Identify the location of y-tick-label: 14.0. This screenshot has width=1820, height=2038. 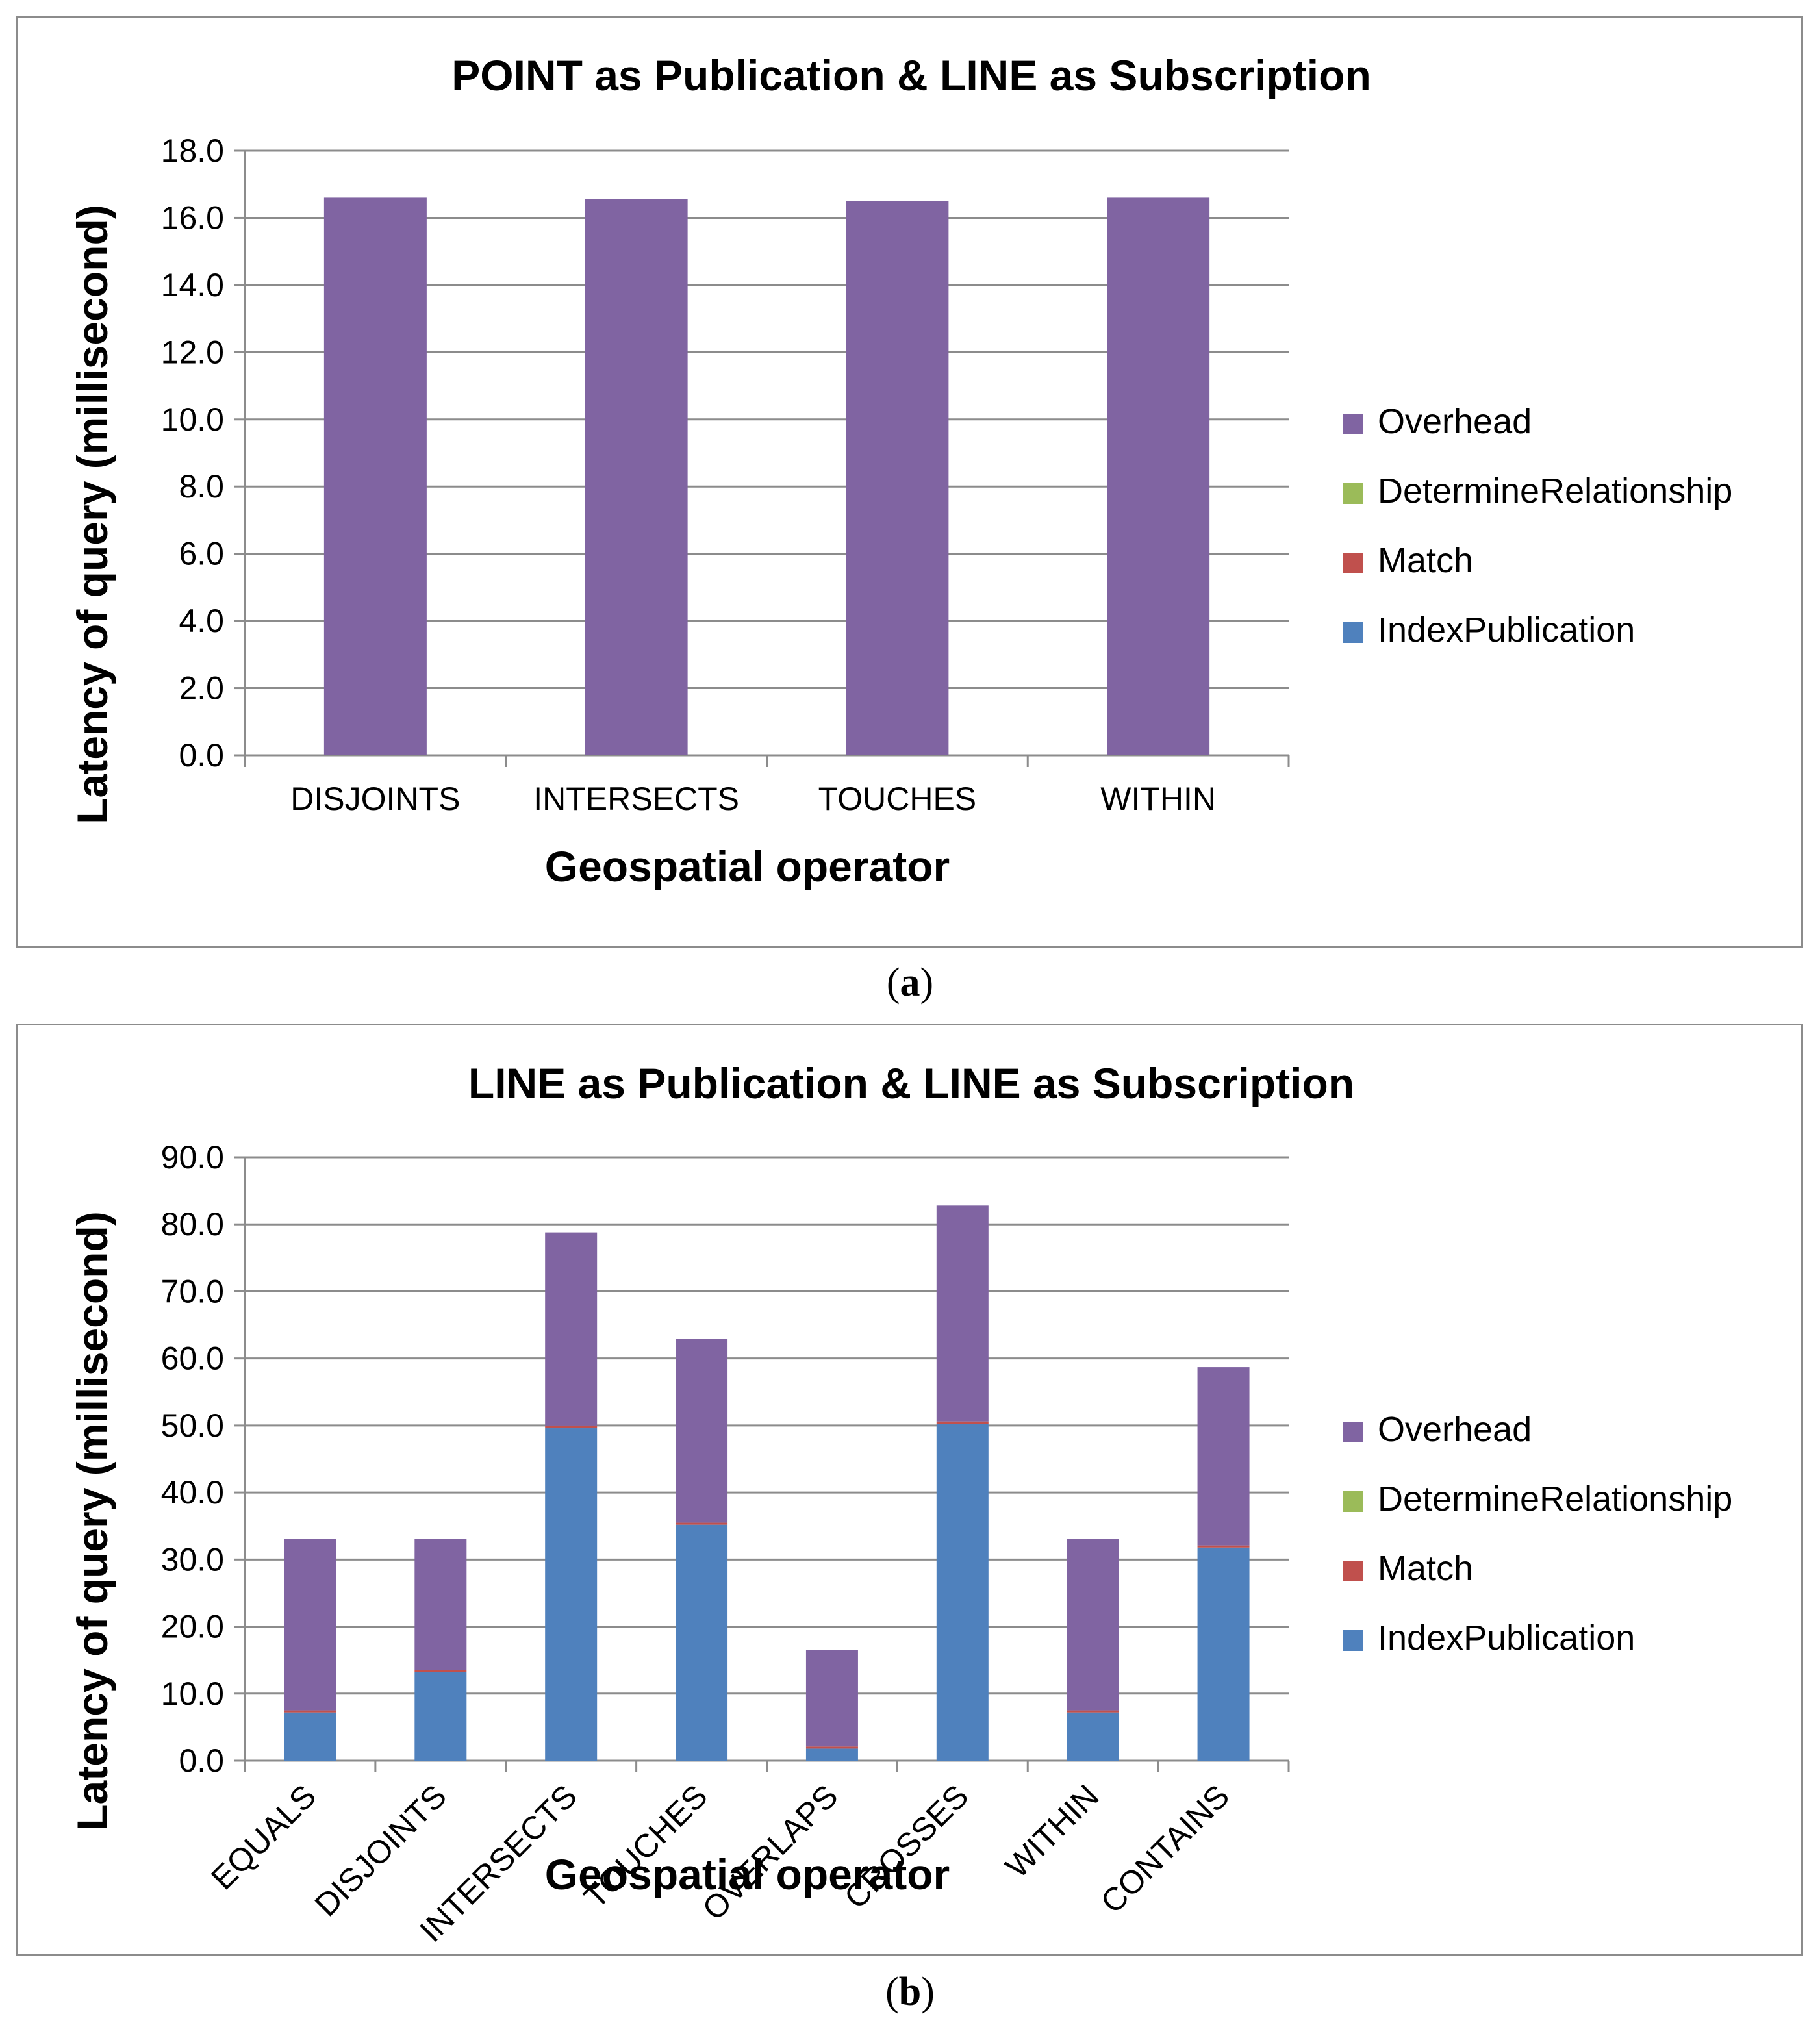
(192, 285).